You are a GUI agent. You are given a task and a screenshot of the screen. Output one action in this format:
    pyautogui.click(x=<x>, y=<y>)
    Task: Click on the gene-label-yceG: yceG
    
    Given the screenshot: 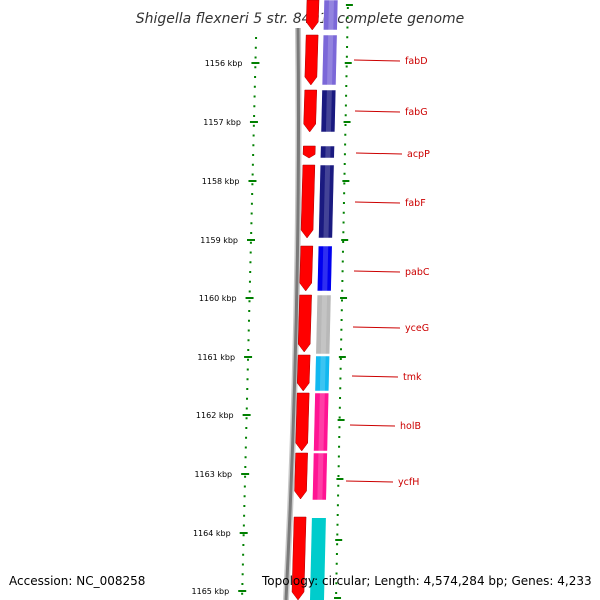 What is the action you would take?
    pyautogui.click(x=417, y=328)
    